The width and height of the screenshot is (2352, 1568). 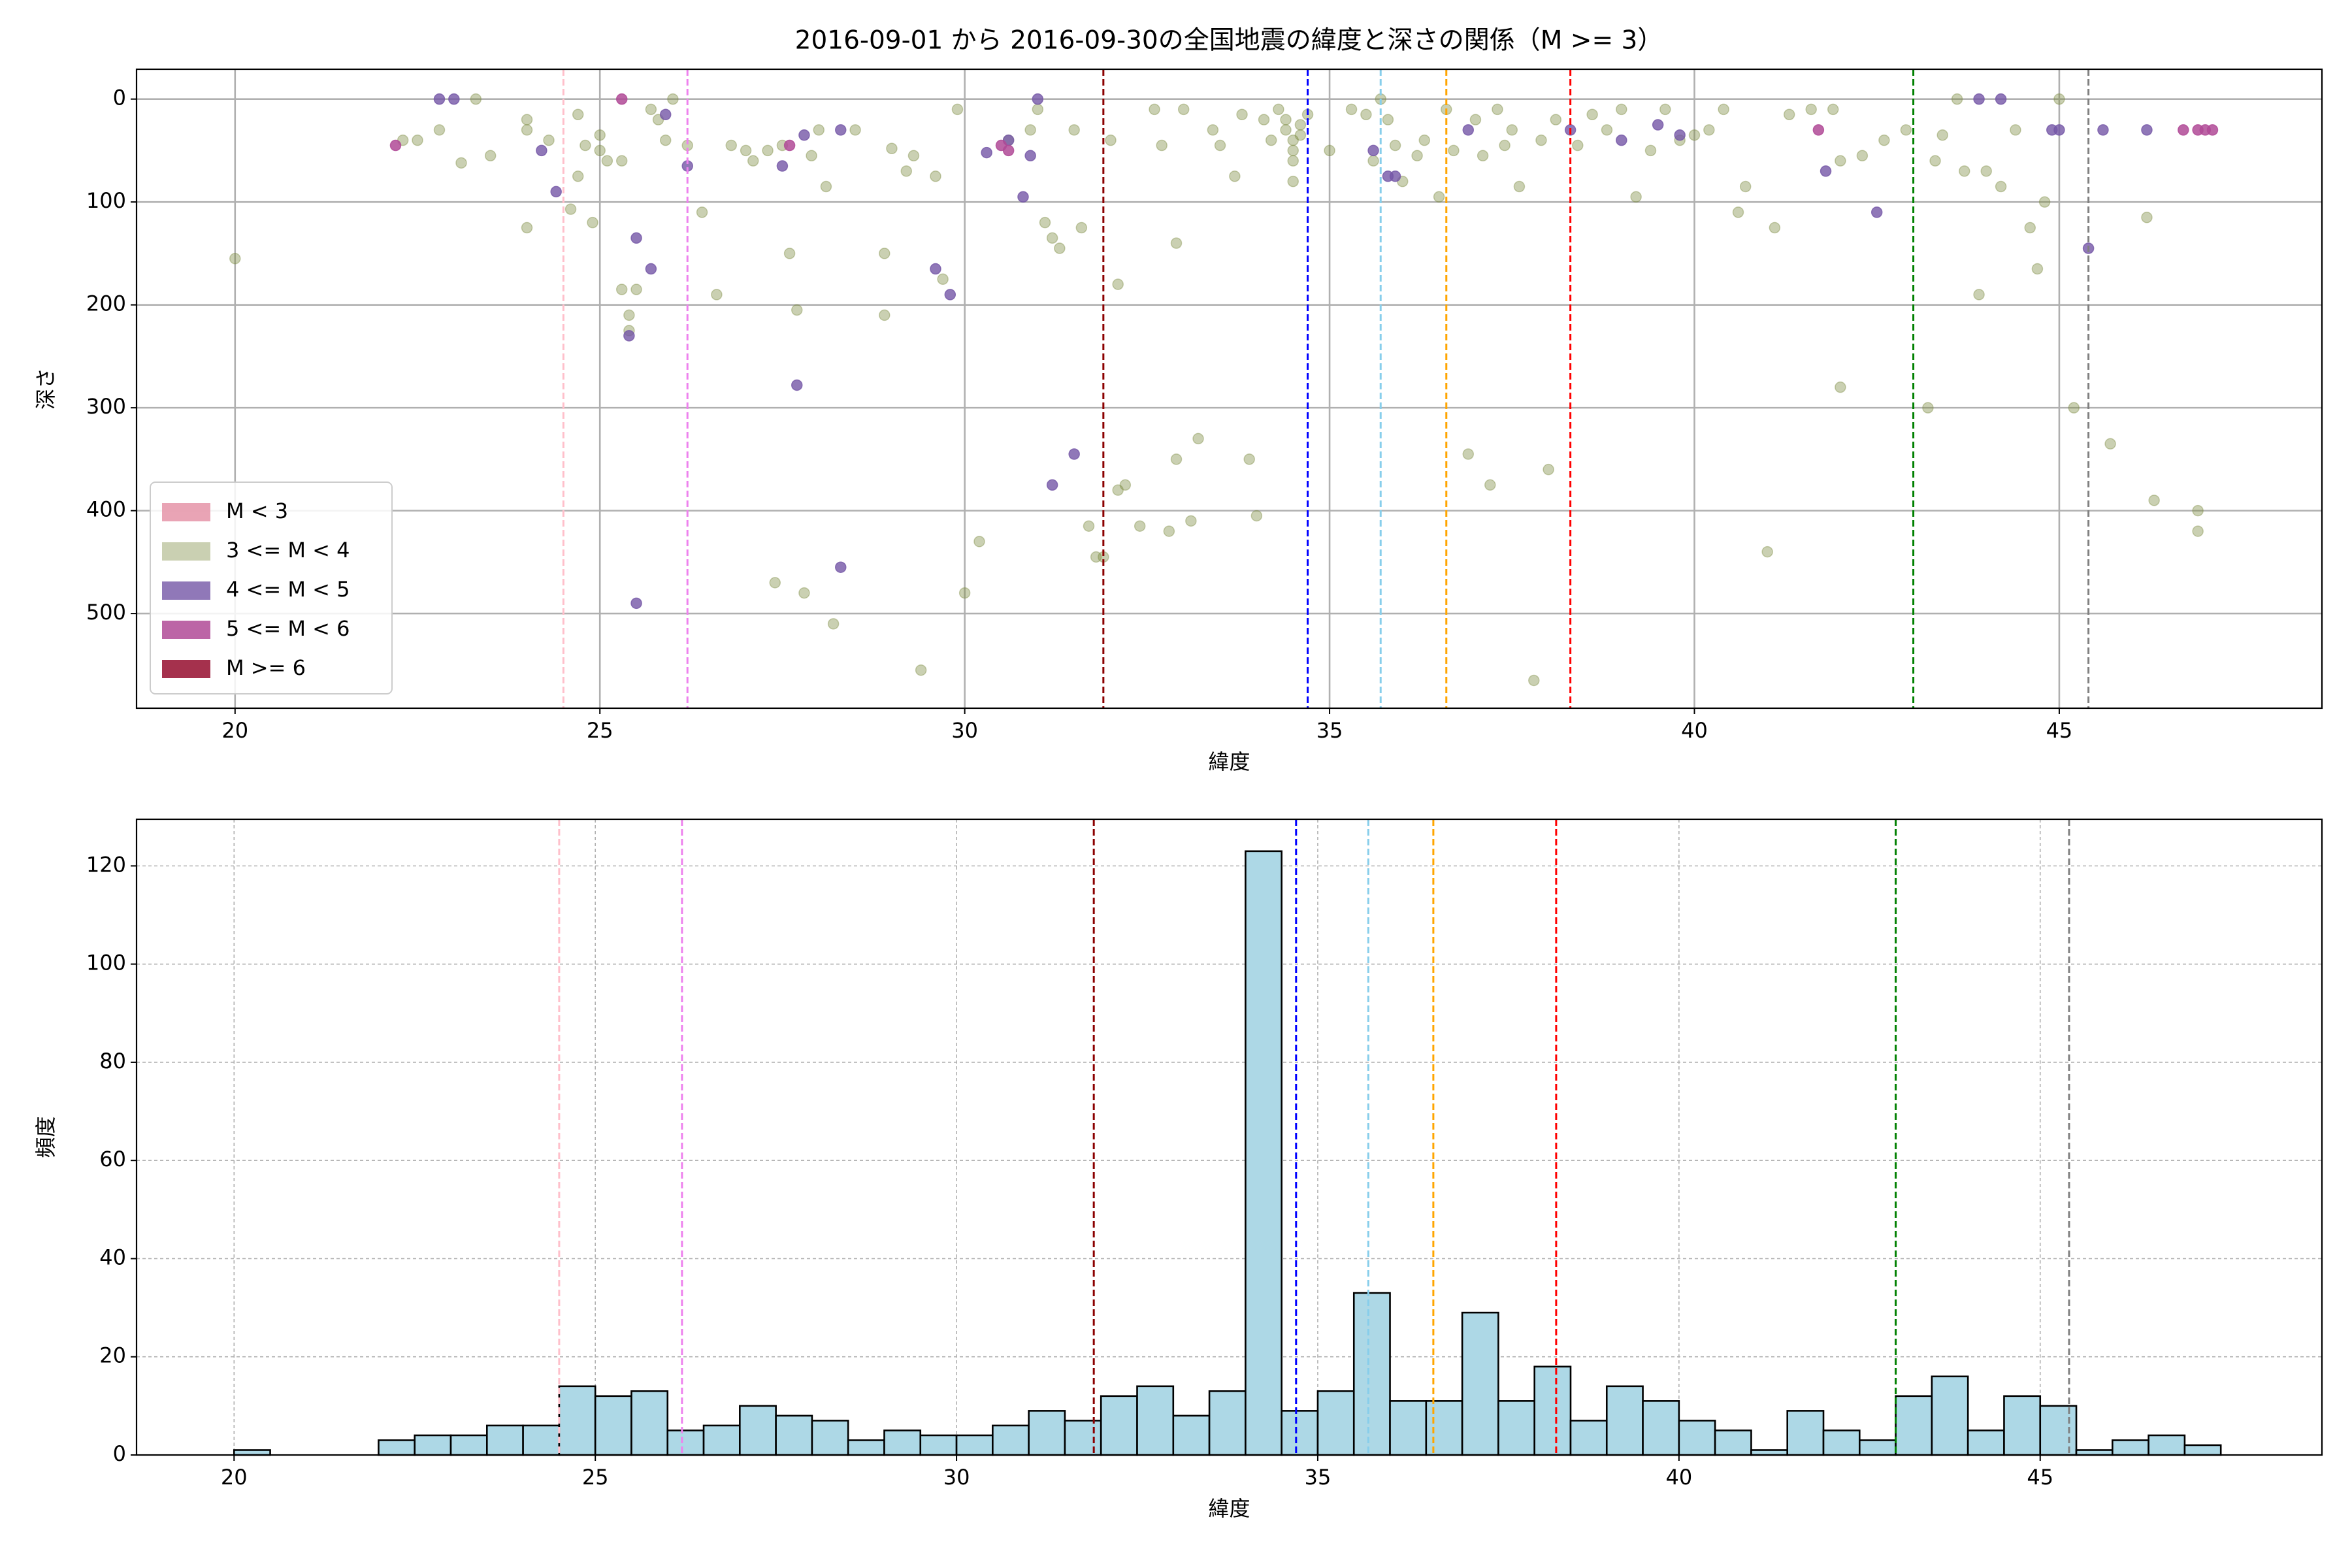 I want to click on legend-label: 5 <= M < 6, so click(x=288, y=628).